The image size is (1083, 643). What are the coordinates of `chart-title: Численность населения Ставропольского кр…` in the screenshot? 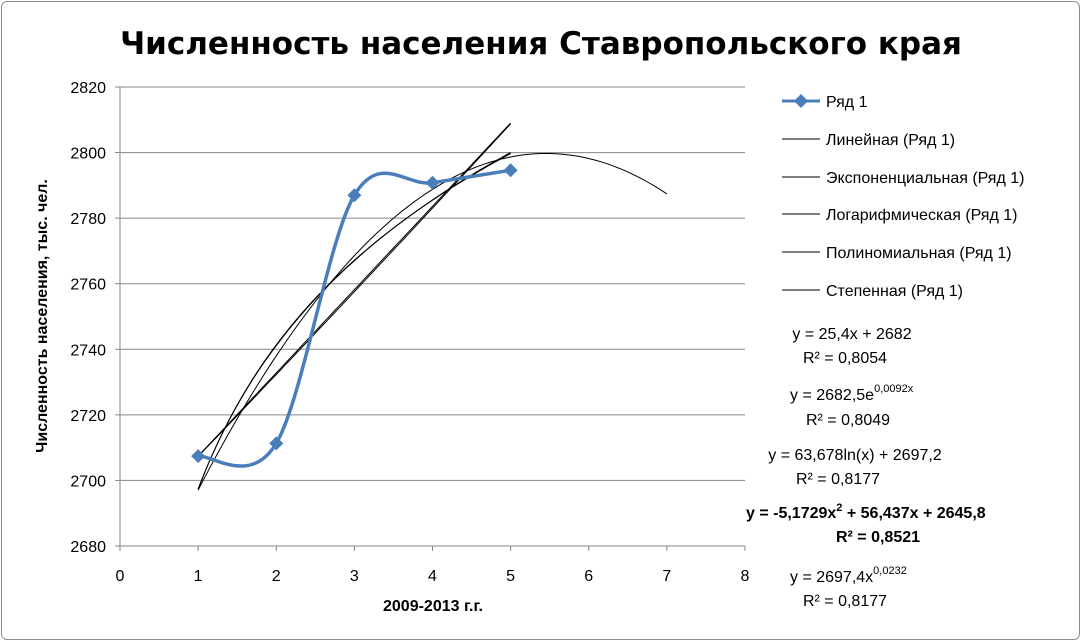 It's located at (541, 44).